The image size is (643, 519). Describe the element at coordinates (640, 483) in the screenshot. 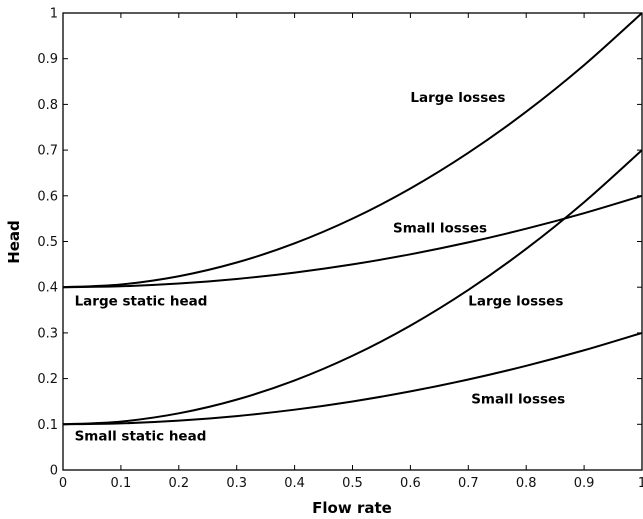

I see `x-tick-label: 1` at that location.